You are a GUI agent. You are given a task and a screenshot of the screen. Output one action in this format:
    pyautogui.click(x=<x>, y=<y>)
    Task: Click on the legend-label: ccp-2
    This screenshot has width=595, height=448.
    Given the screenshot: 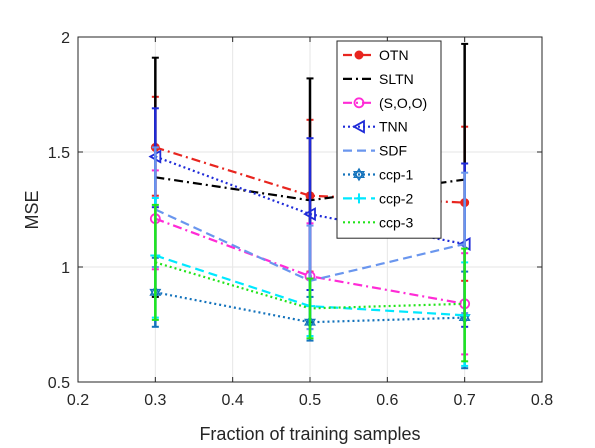 What is the action you would take?
    pyautogui.click(x=396, y=198)
    